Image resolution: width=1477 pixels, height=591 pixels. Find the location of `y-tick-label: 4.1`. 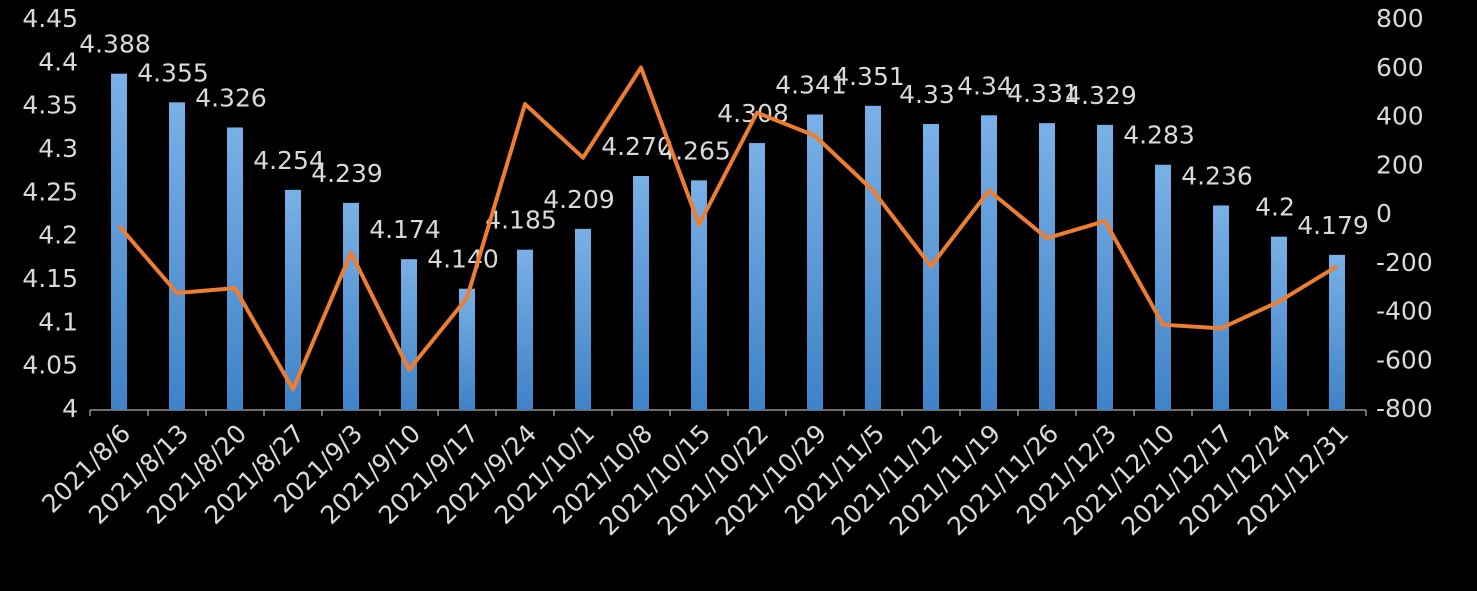

y-tick-label: 4.1 is located at coordinates (58, 321).